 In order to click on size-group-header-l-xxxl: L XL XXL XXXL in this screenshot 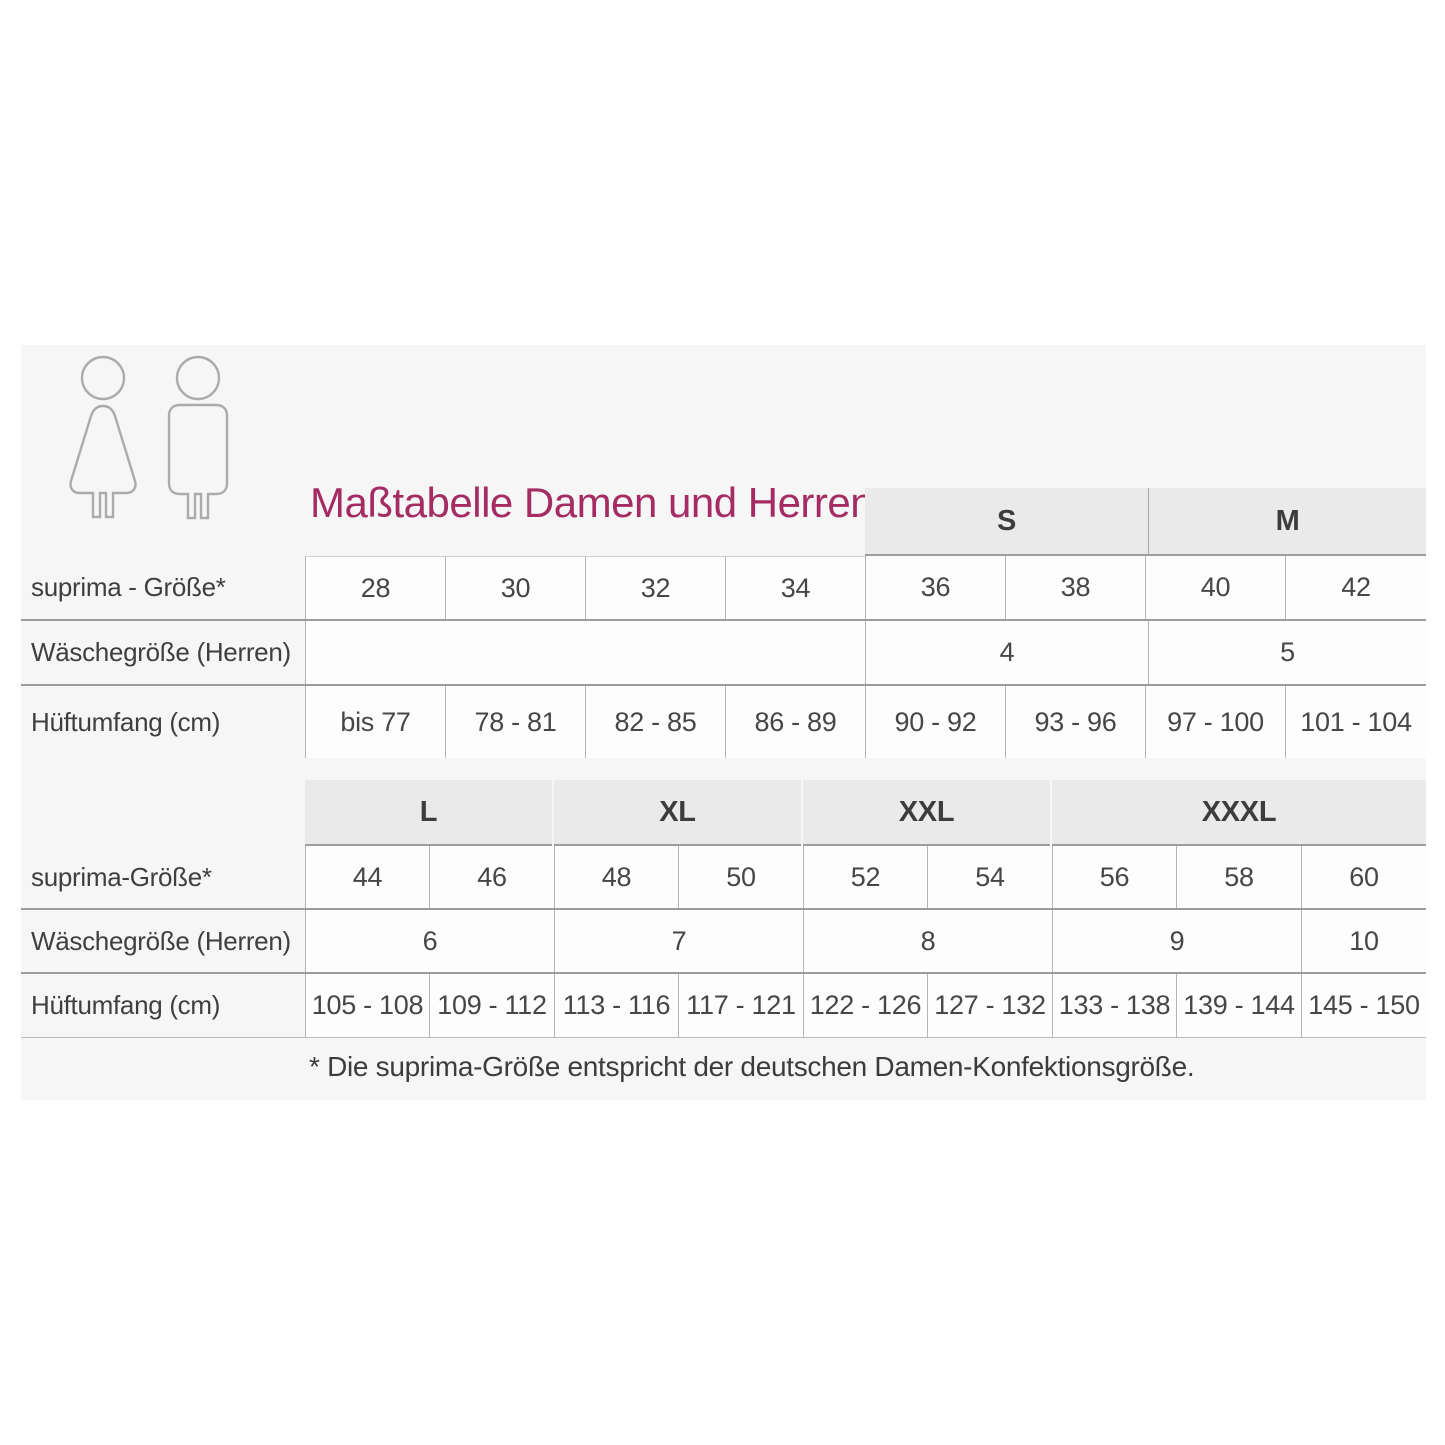, I will do `click(865, 813)`.